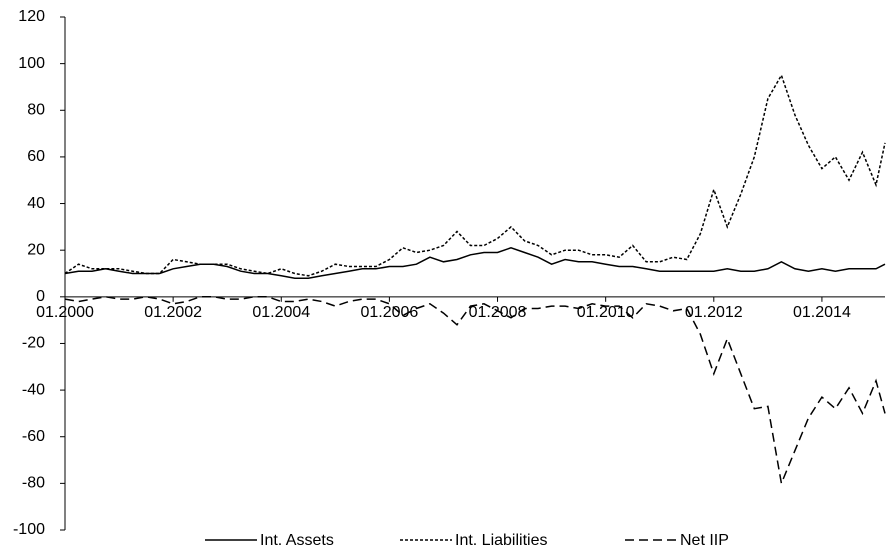 The image size is (891, 556). Describe the element at coordinates (36, 249) in the screenshot. I see `y-tick-label: 20` at that location.